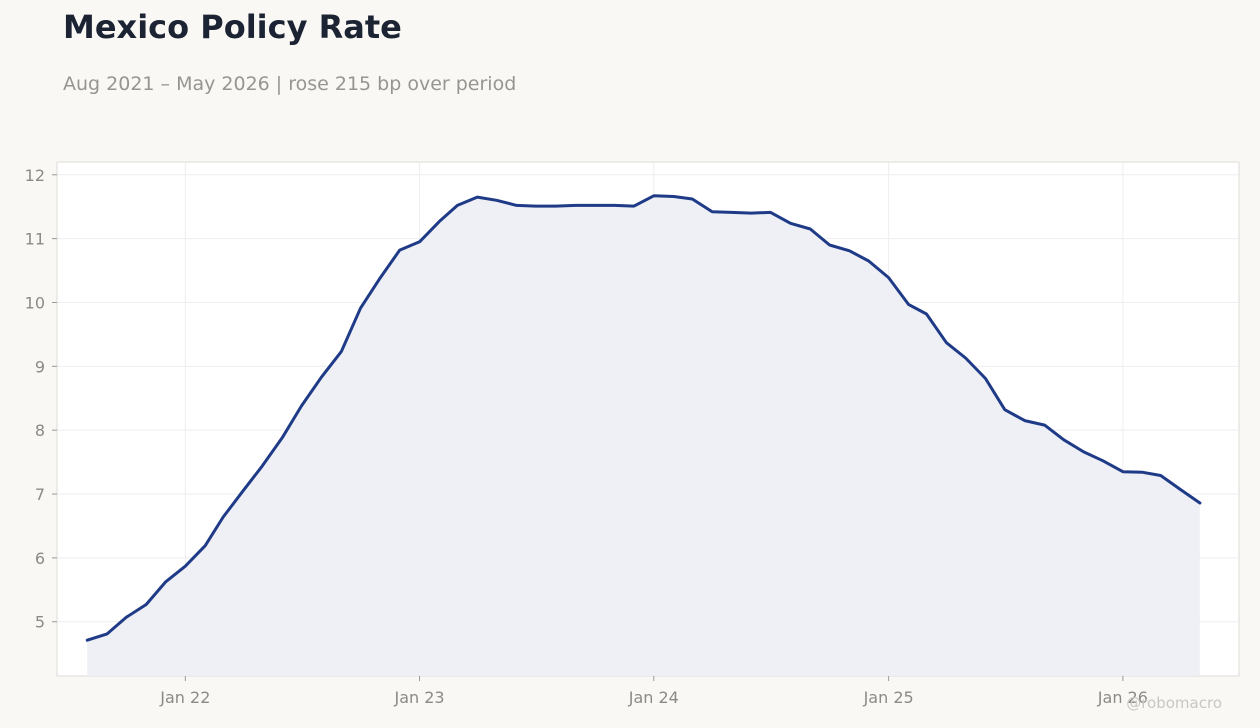 The width and height of the screenshot is (1260, 728). I want to click on x-tick-label: Jan 24, so click(653, 697).